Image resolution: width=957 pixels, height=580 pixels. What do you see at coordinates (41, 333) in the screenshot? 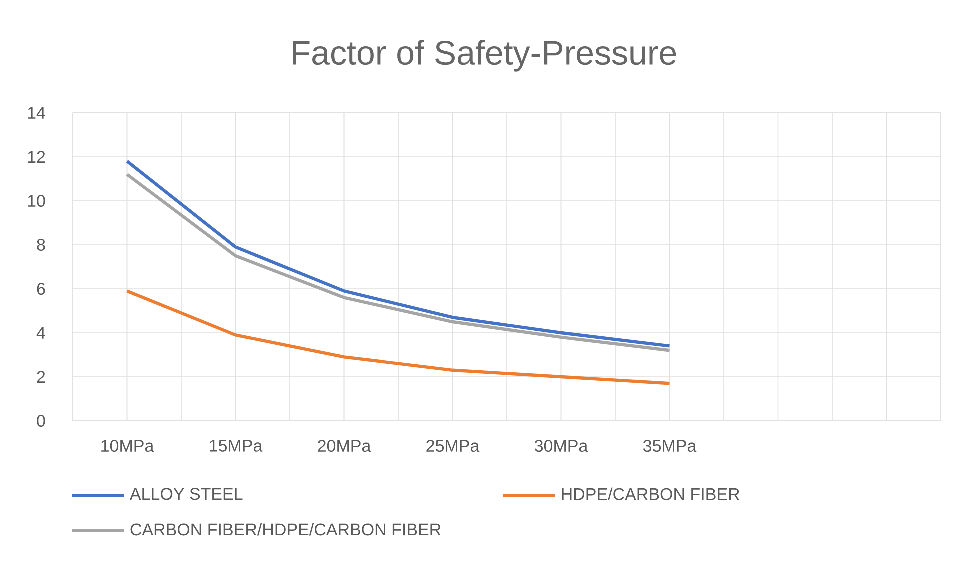
I see `y-tick-label: 4` at bounding box center [41, 333].